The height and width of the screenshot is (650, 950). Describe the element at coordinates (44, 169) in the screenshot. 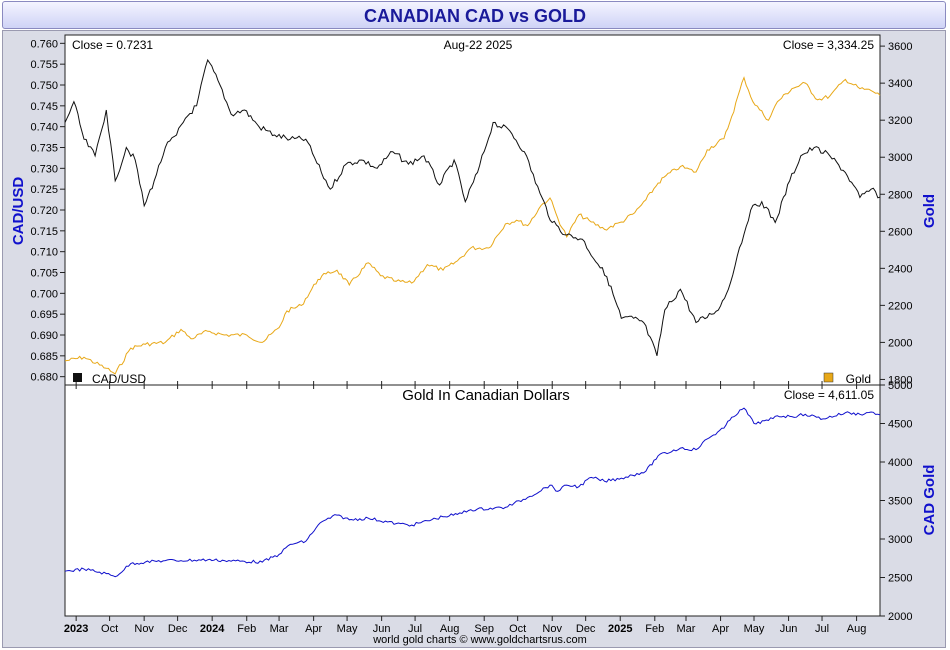

I see `cad-tick-label: 0.730` at that location.